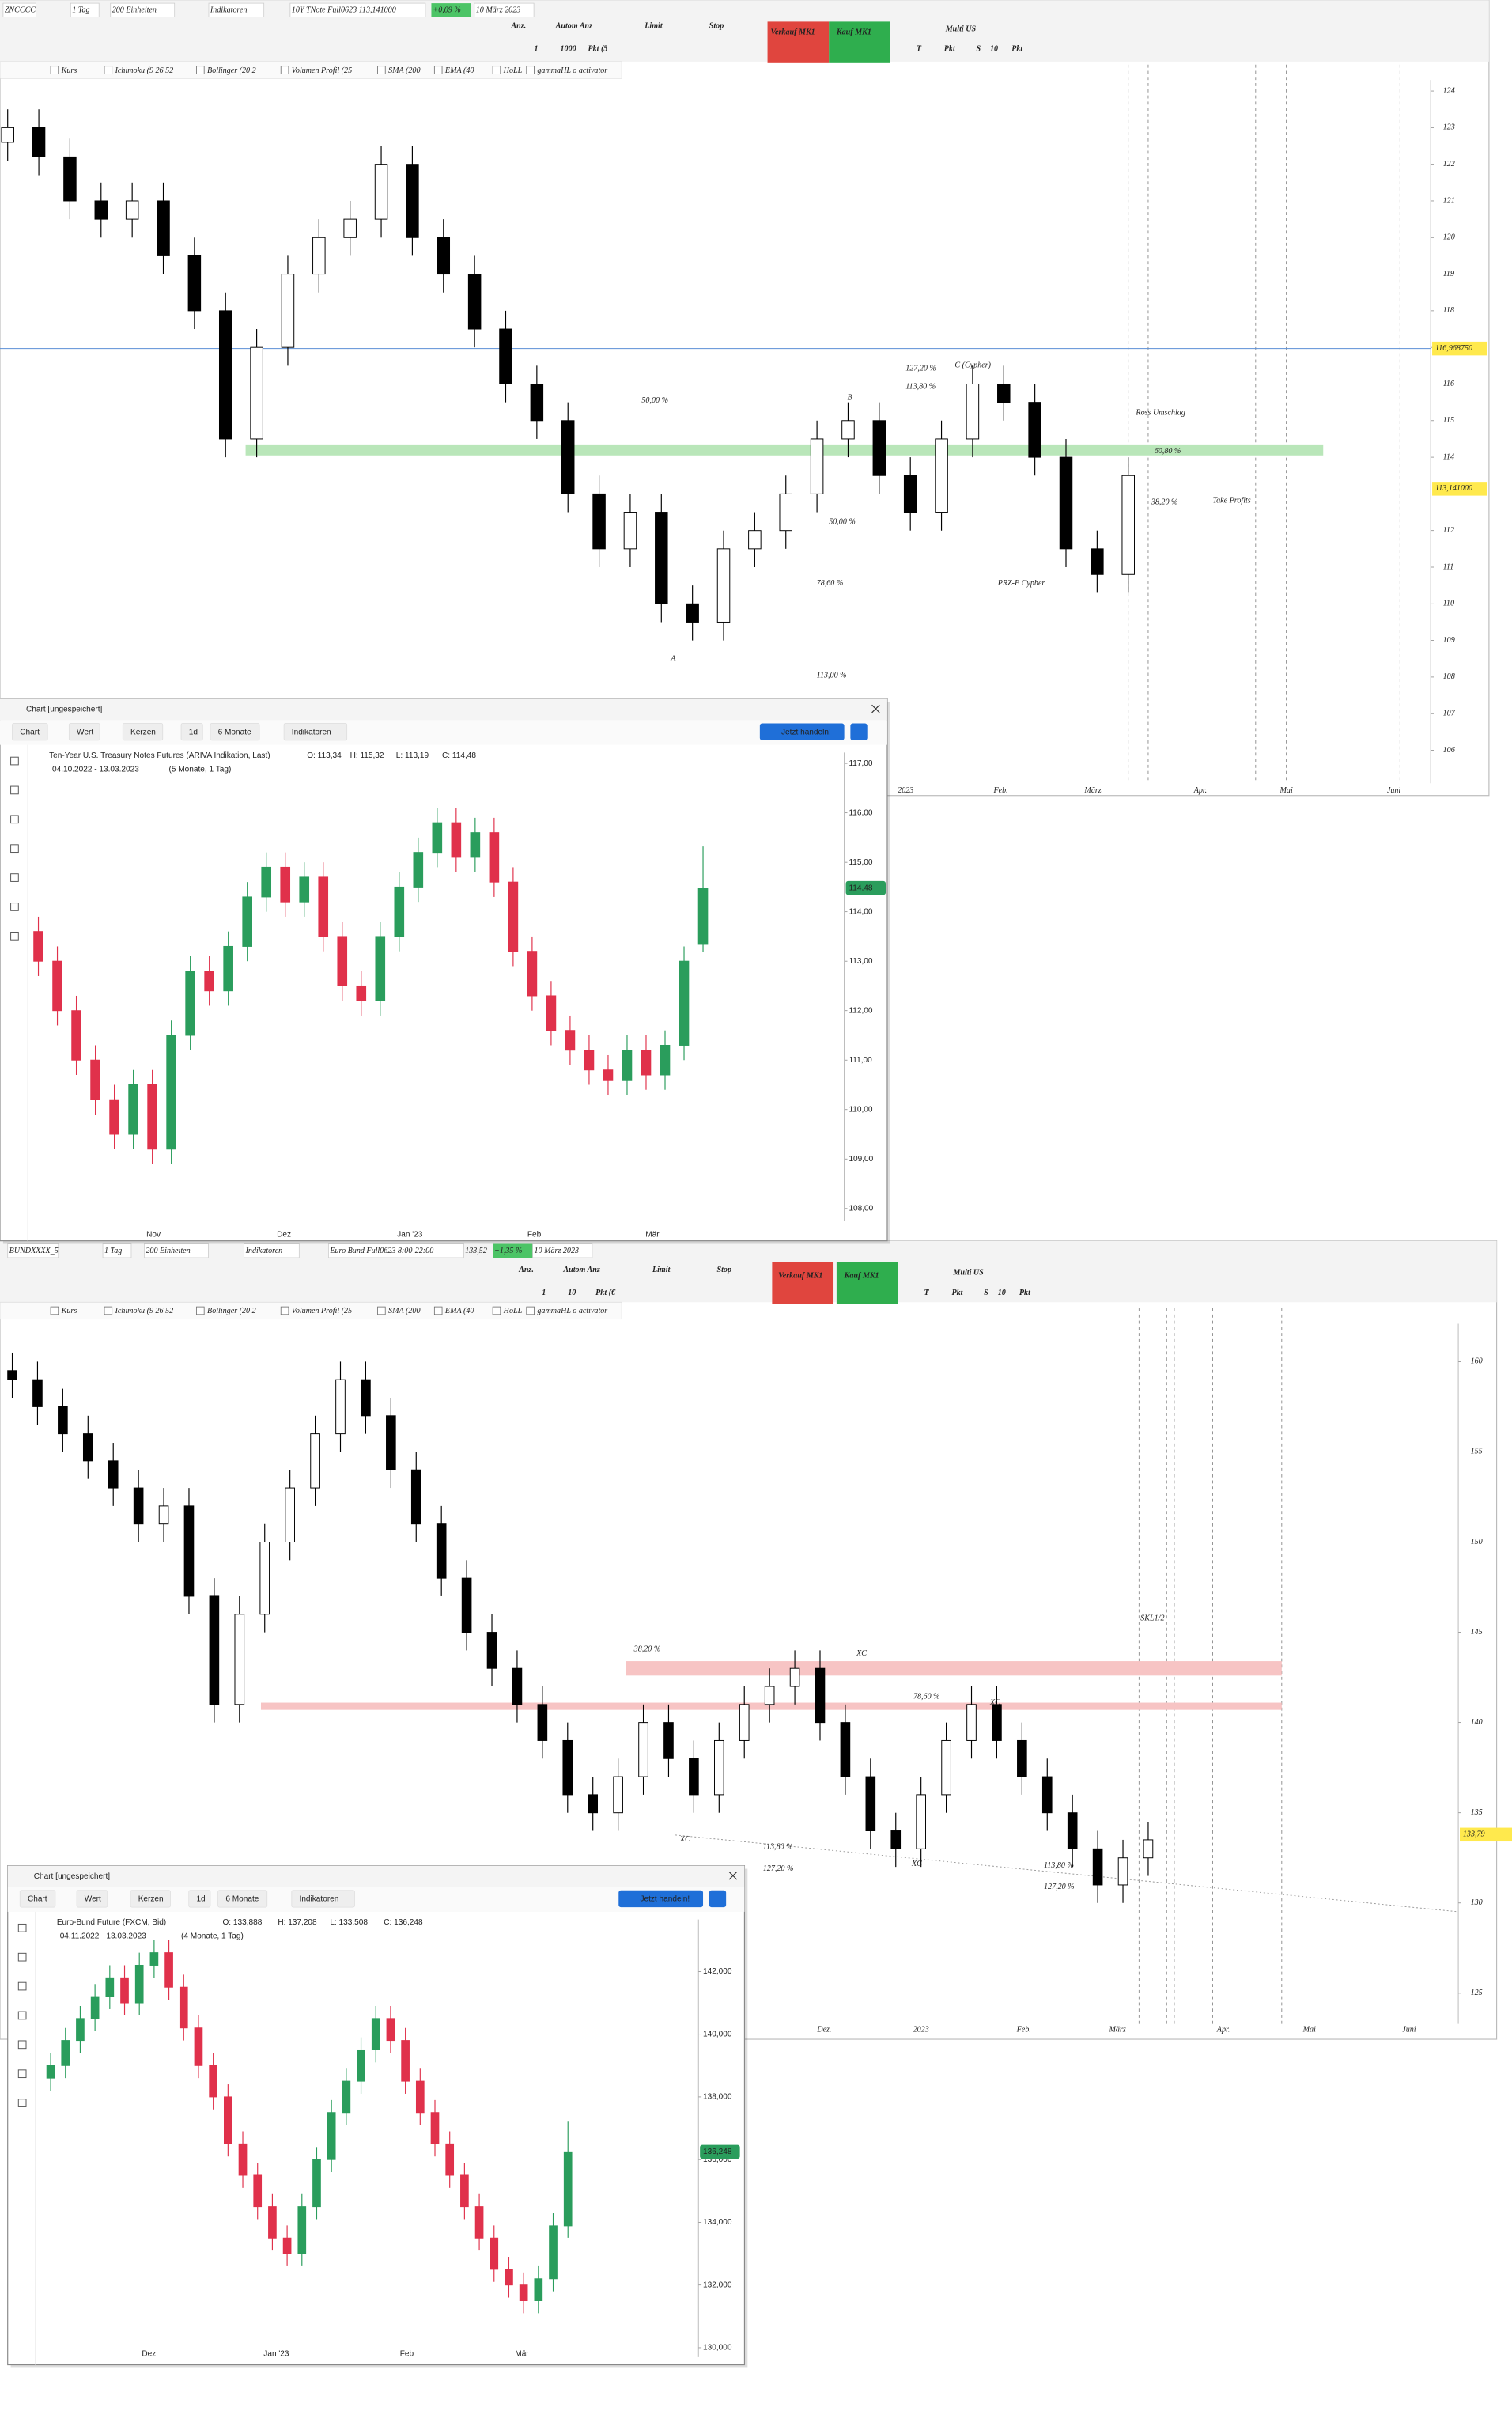 The width and height of the screenshot is (1512, 2411). What do you see at coordinates (597, 49) in the screenshot?
I see `order-field: Pkt (5` at bounding box center [597, 49].